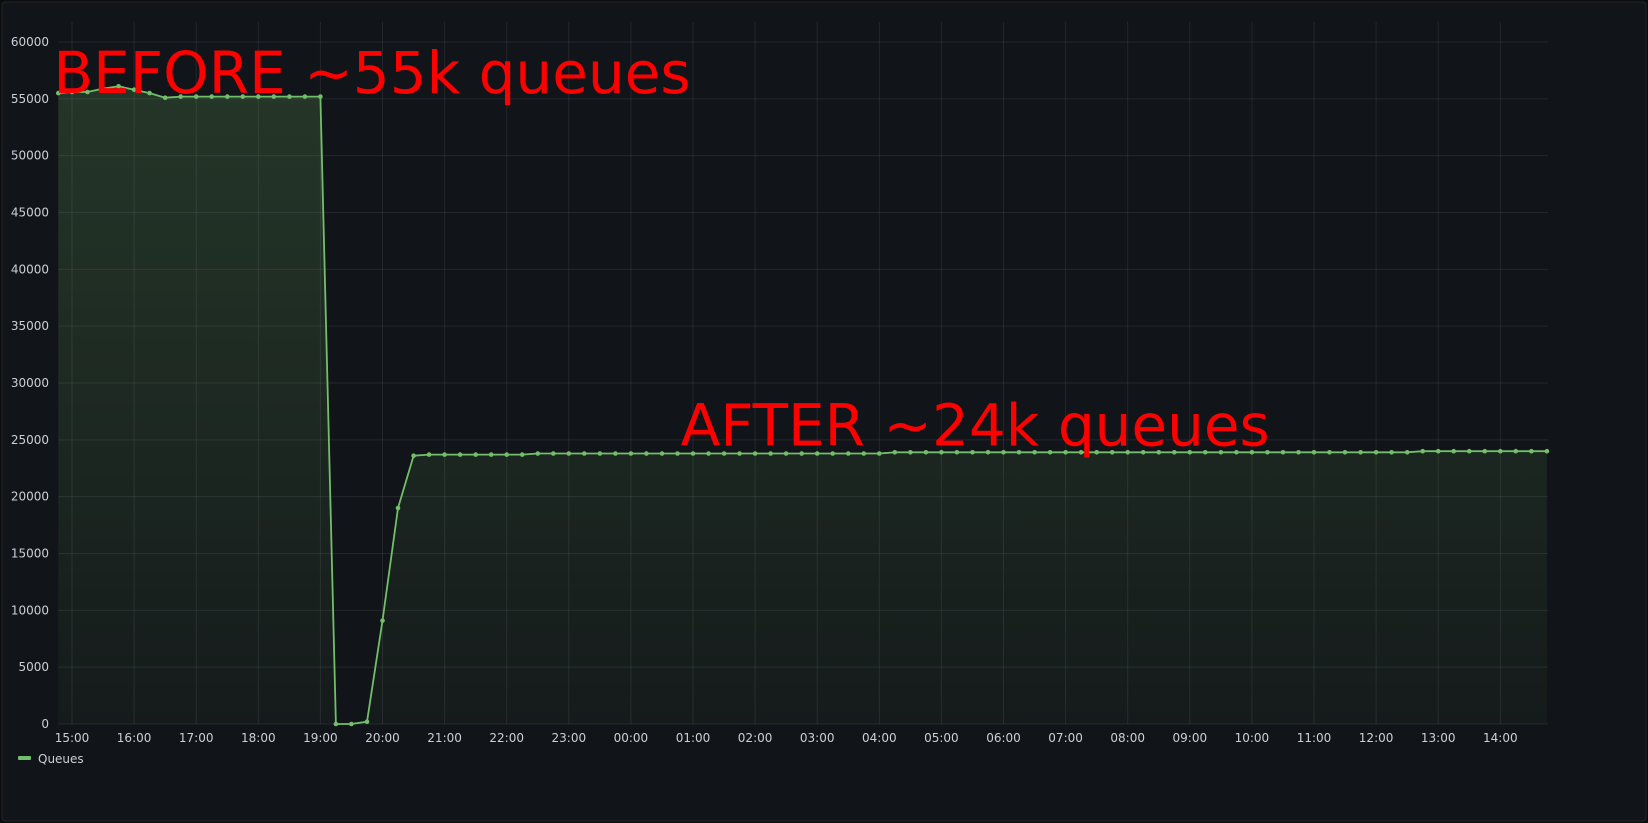  Describe the element at coordinates (61, 759) in the screenshot. I see `legend-label: Queues` at that location.